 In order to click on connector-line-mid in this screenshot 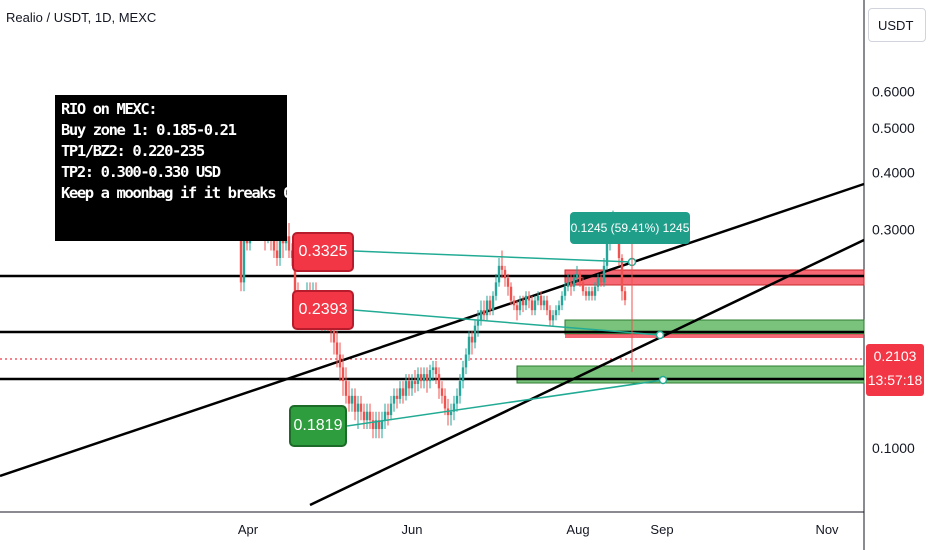, I will do `click(507, 322)`.